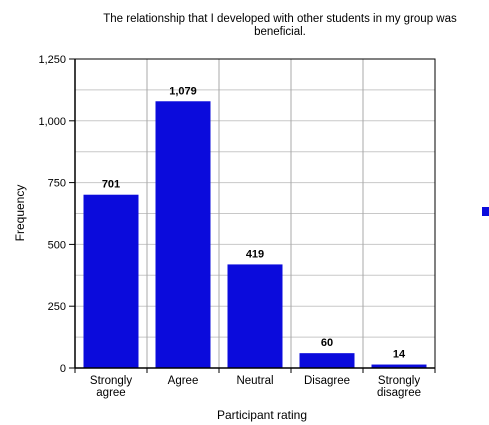  What do you see at coordinates (255, 254) in the screenshot?
I see `bar-value-label: 419` at bounding box center [255, 254].